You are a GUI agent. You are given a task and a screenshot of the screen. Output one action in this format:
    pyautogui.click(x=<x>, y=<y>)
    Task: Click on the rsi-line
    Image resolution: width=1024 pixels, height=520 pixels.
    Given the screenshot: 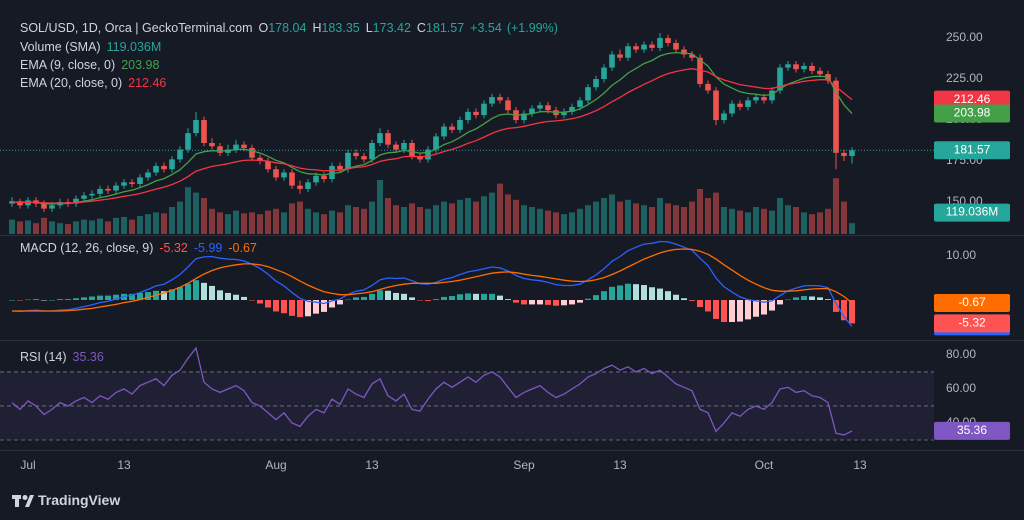 What is the action you would take?
    pyautogui.click(x=432, y=391)
    